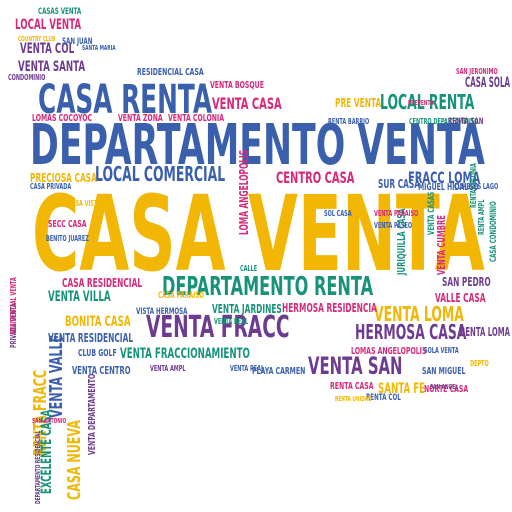 This screenshot has width=512, height=512. I want to click on word-cloud-word: VENTA CASAS, so click(432, 213).